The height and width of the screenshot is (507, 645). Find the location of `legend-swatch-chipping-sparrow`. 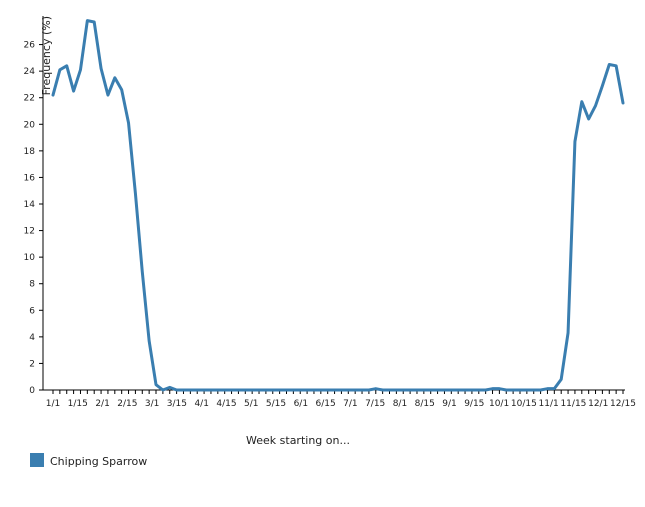

legend-swatch-chipping-sparrow is located at coordinates (37, 460).